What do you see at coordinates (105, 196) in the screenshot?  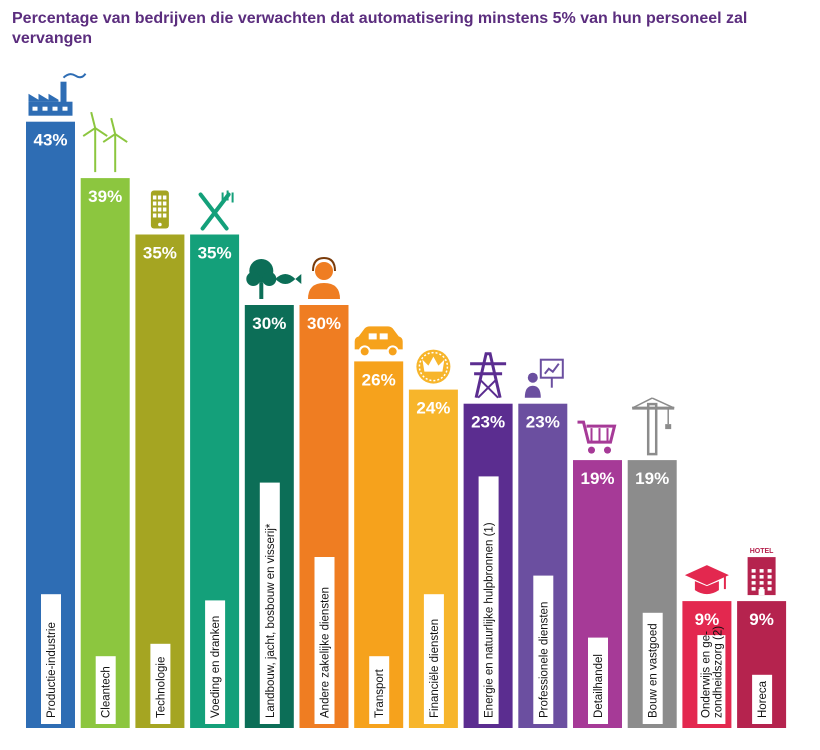 I see `bar-value-label: 39%` at bounding box center [105, 196].